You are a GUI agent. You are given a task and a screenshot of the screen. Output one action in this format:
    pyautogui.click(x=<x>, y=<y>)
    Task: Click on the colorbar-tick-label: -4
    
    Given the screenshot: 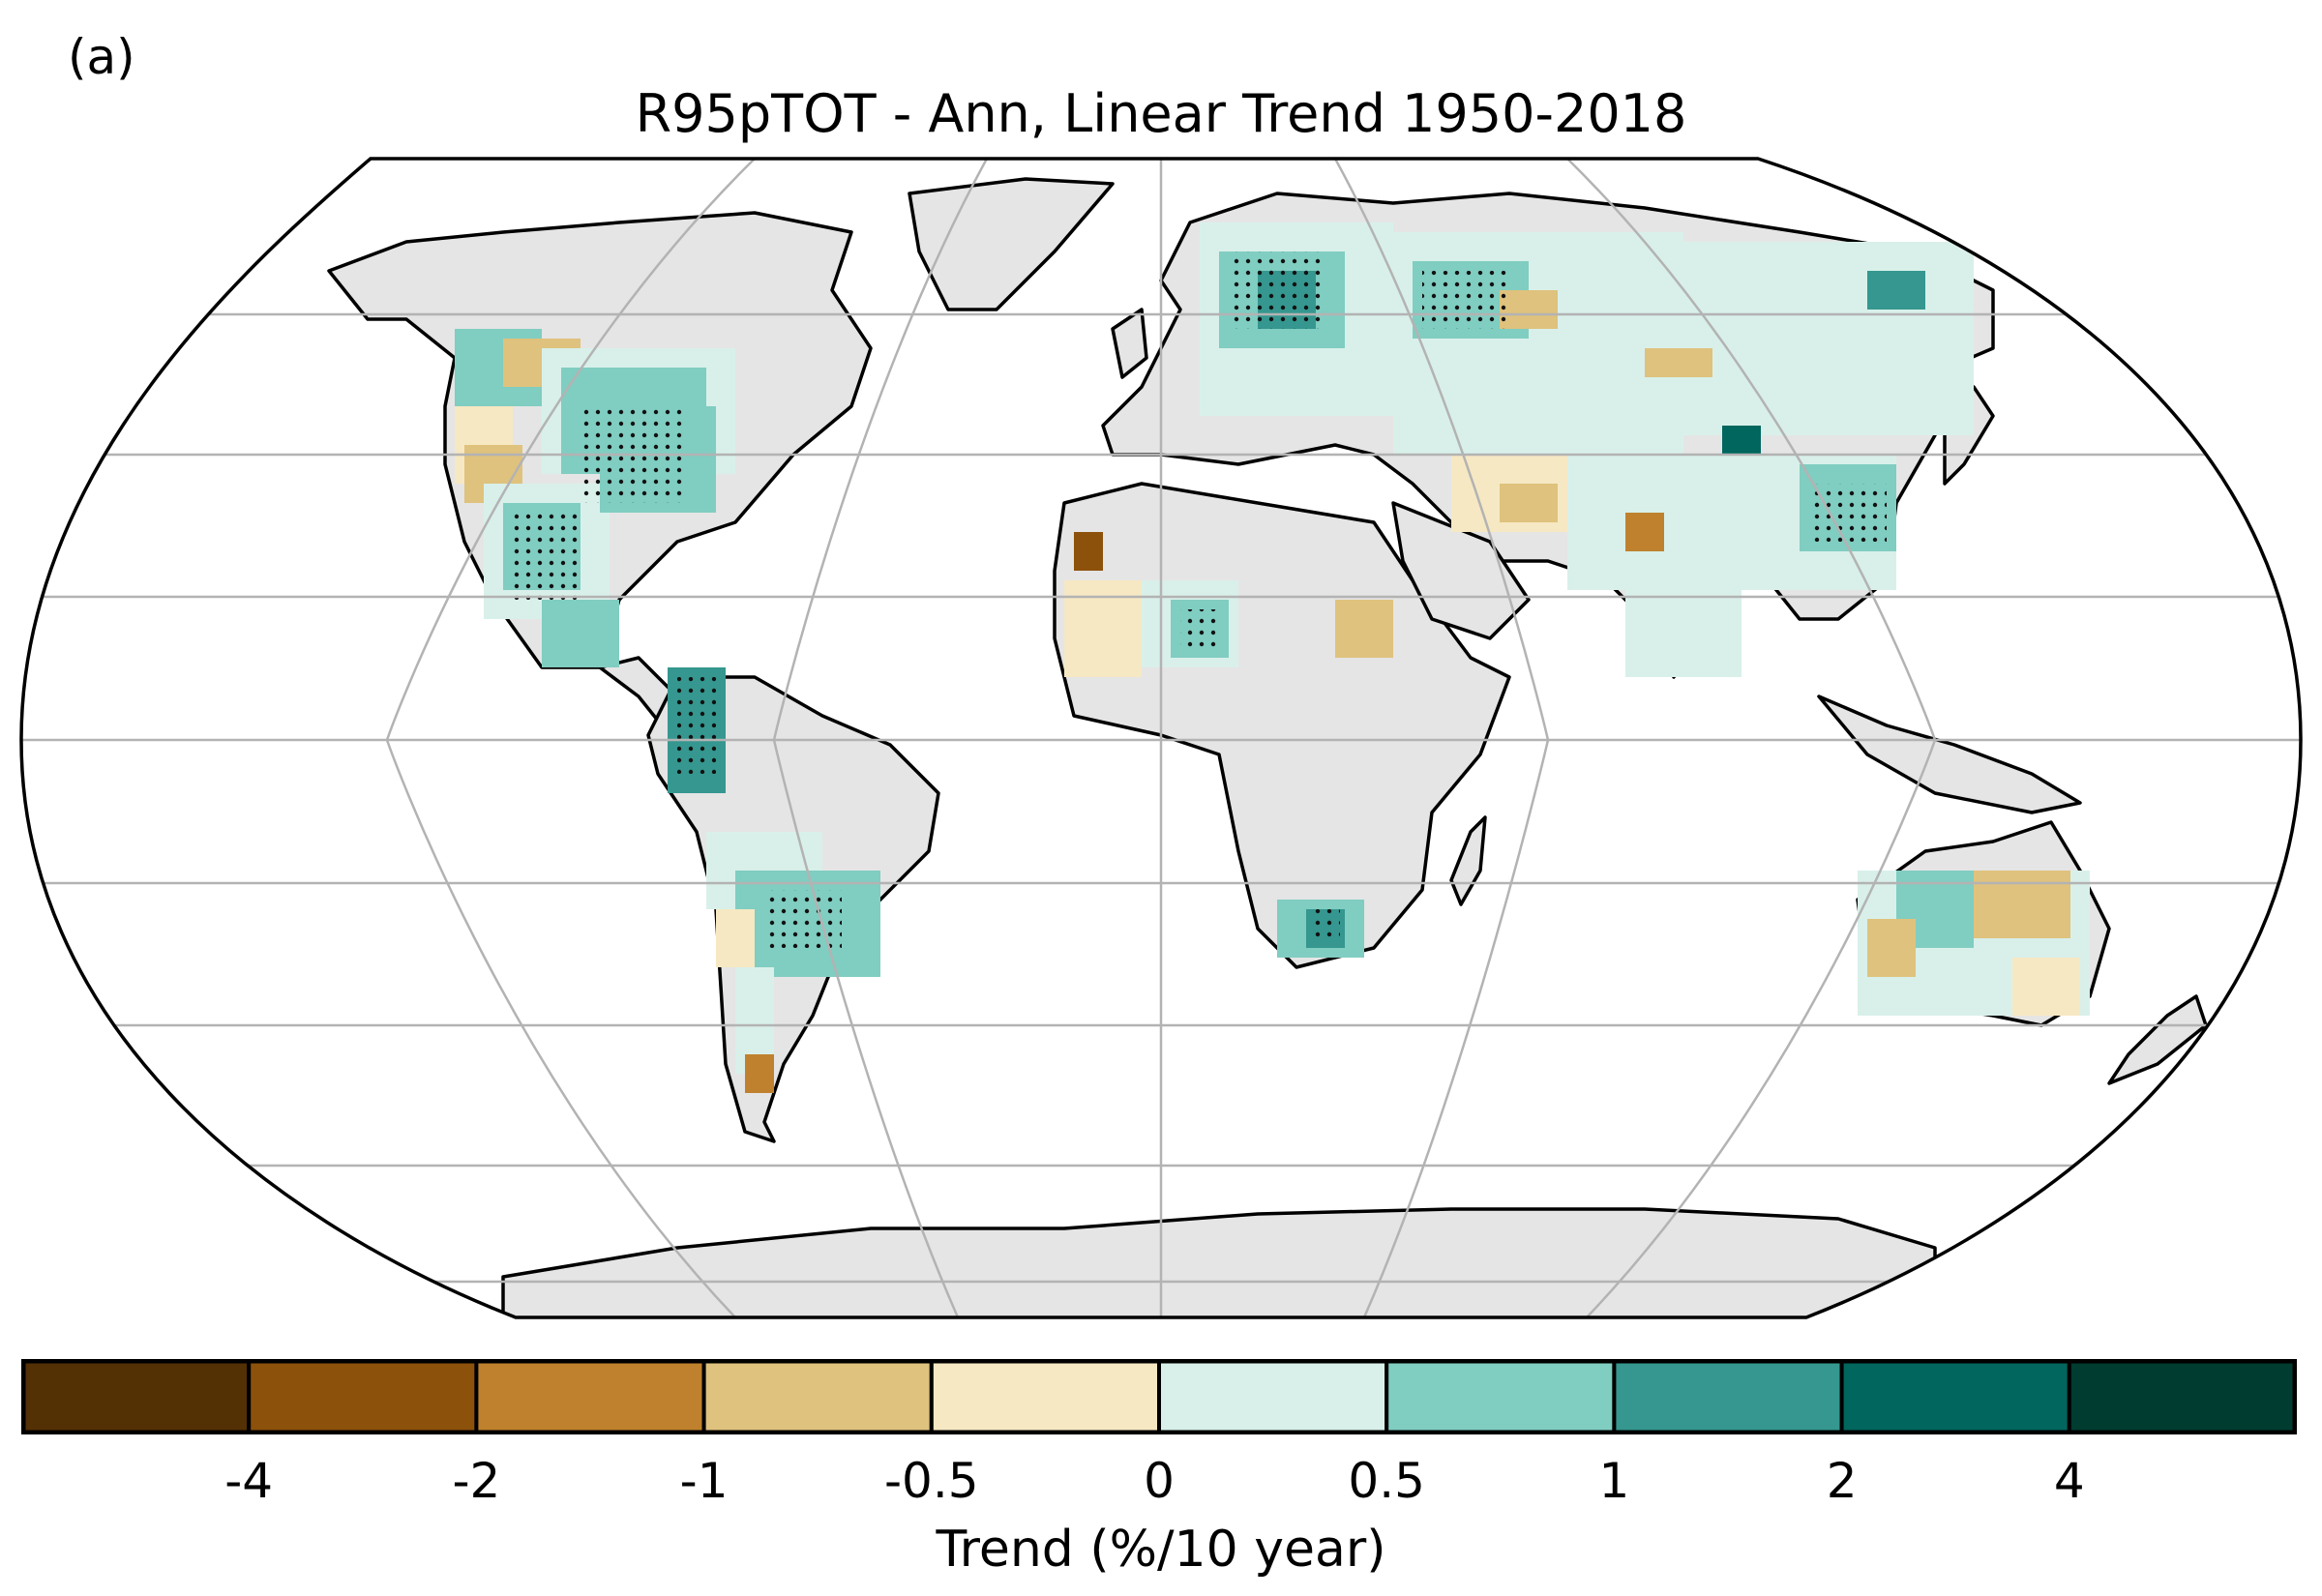 What is the action you would take?
    pyautogui.click(x=249, y=1481)
    